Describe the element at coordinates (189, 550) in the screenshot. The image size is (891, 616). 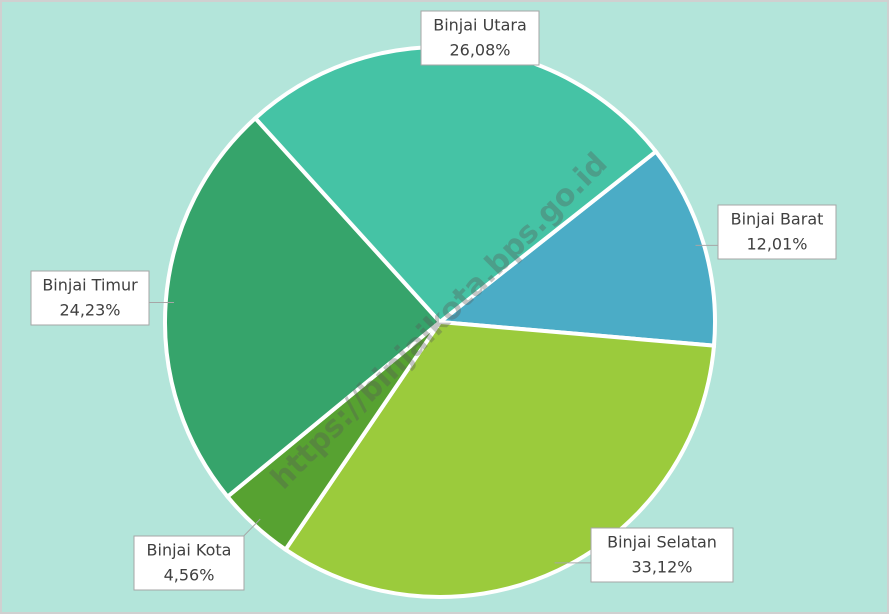
I see `label-name: Binjai Kota` at that location.